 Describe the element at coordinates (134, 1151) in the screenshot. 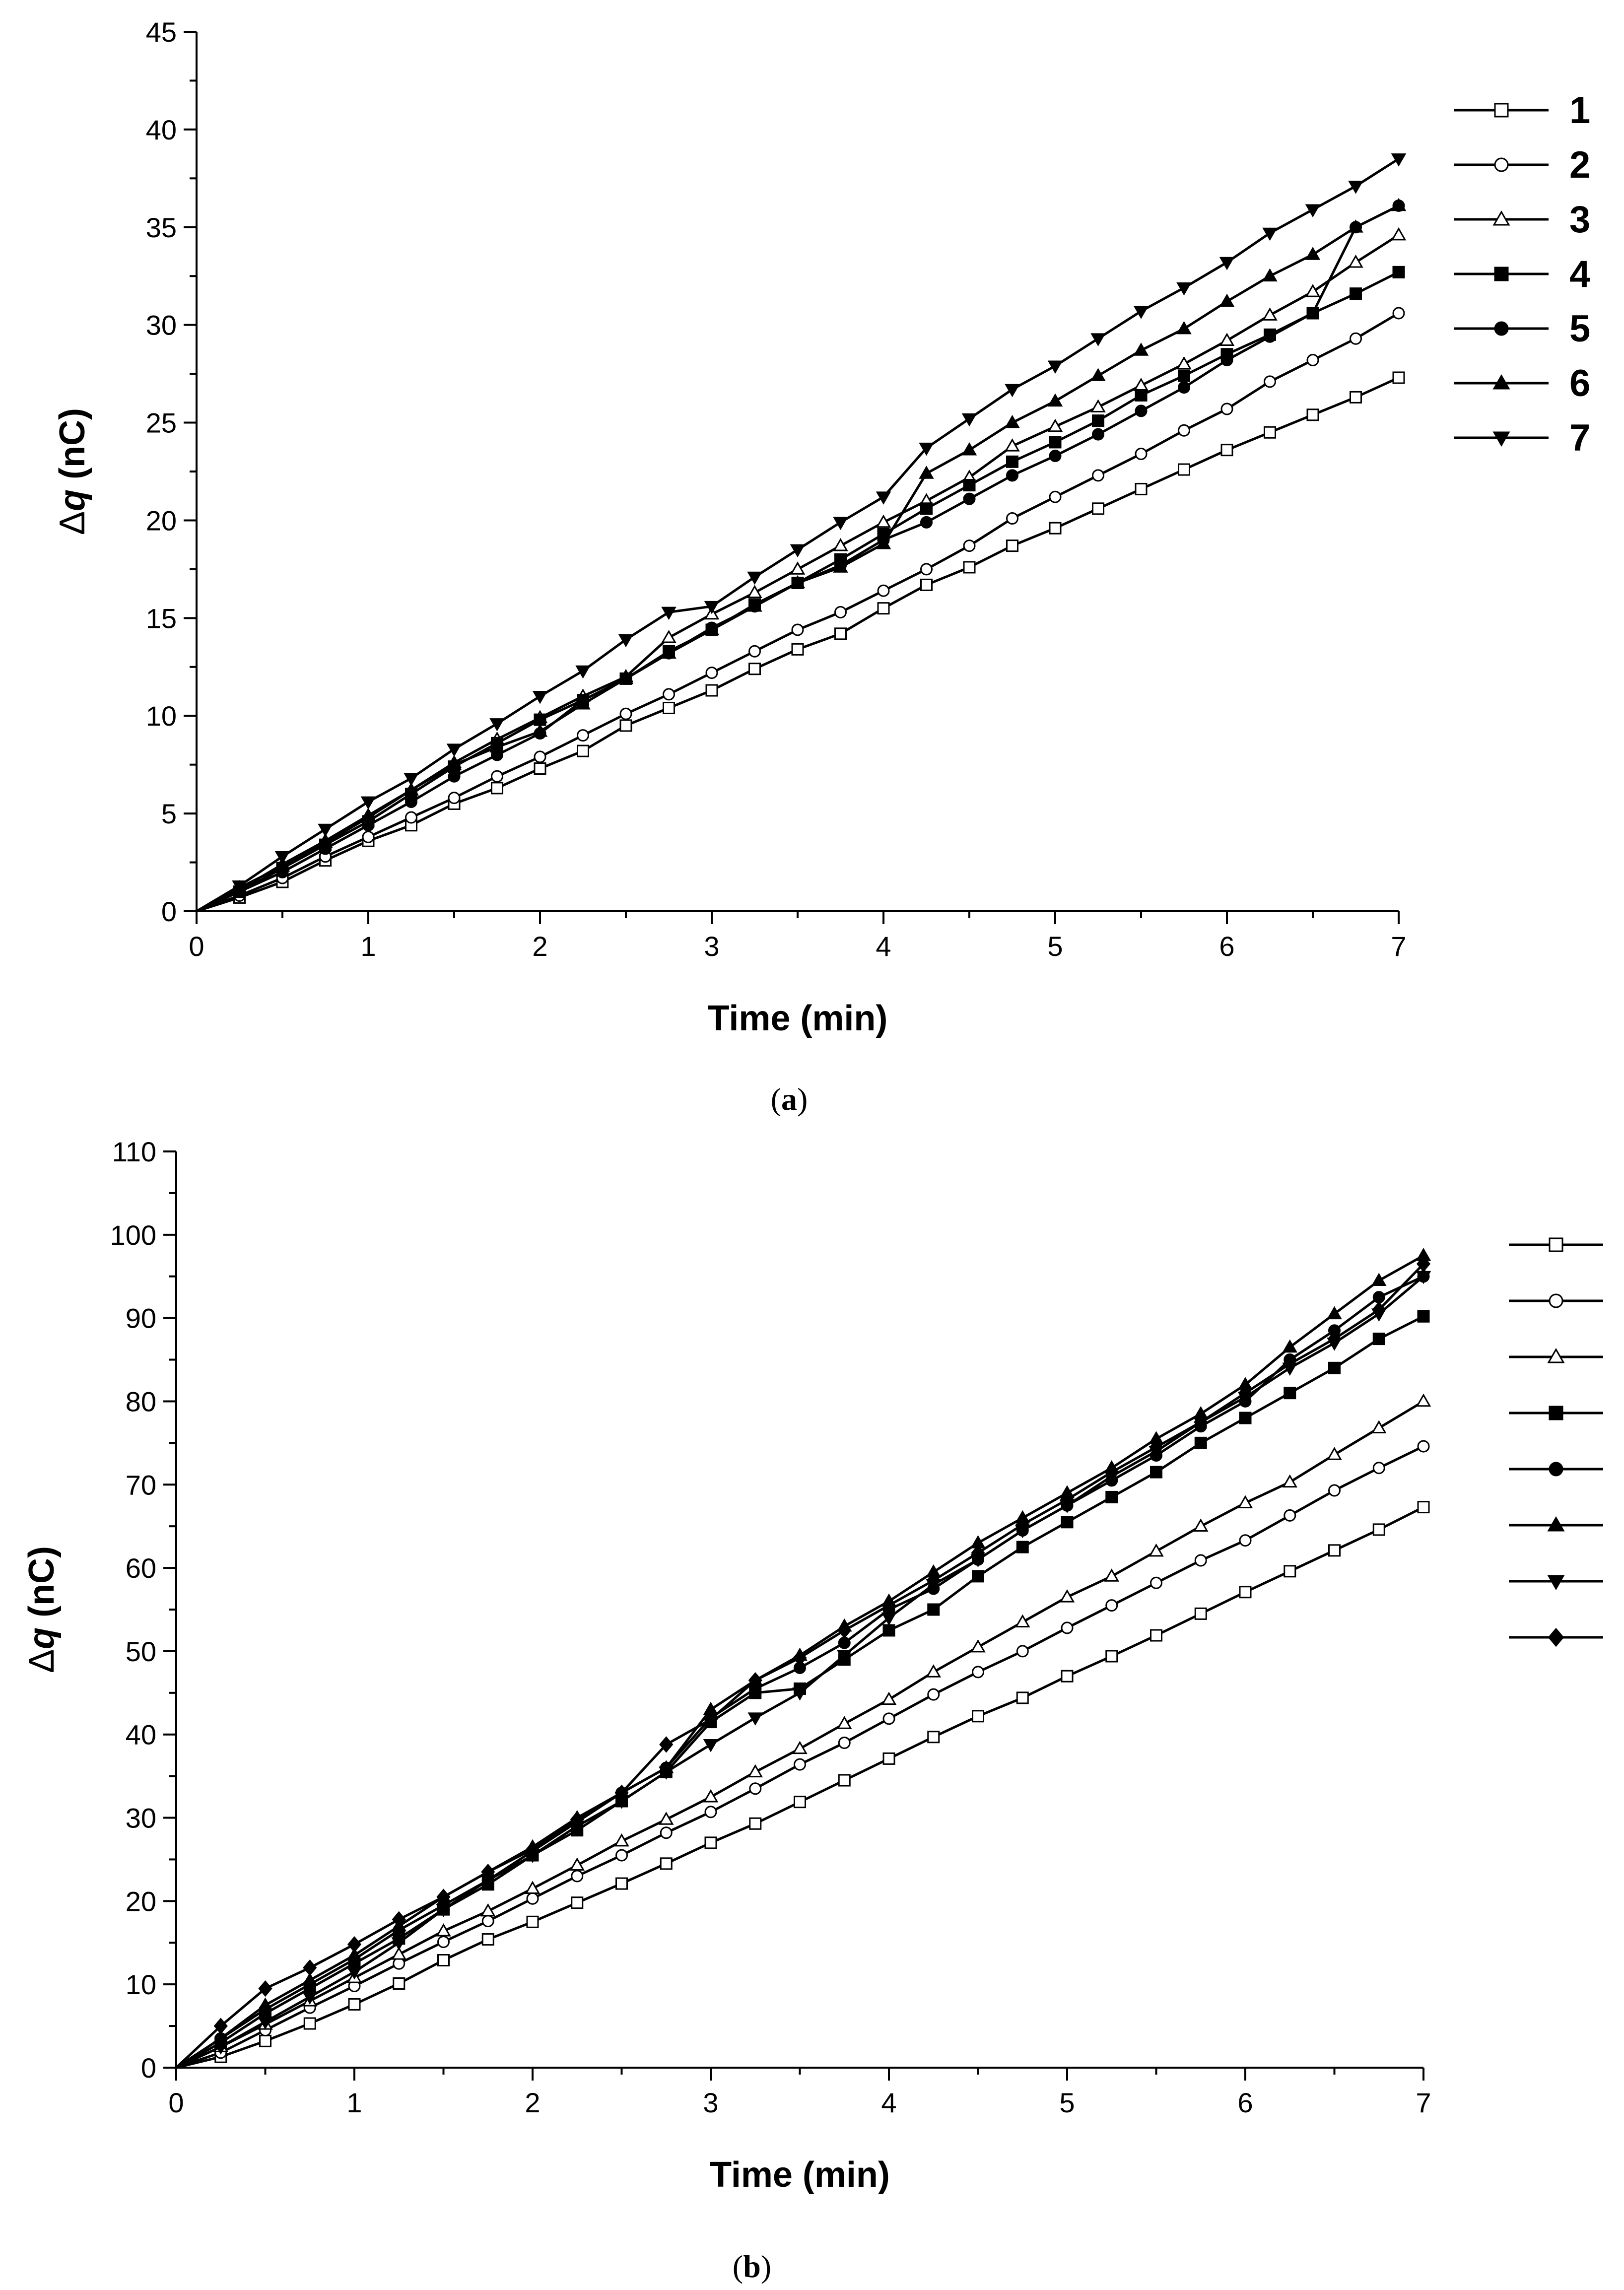

I see `y-tick-label: 110` at that location.